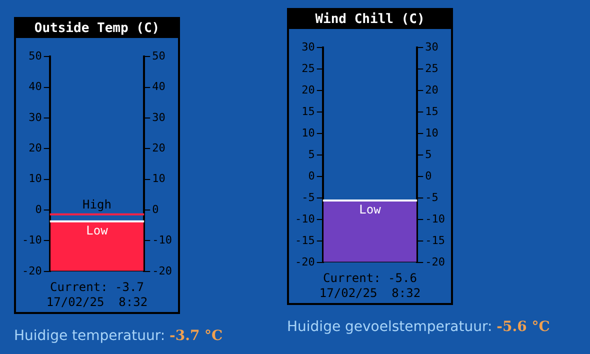  Describe the element at coordinates (308, 197) in the screenshot. I see `y-tick-label: -5` at that location.